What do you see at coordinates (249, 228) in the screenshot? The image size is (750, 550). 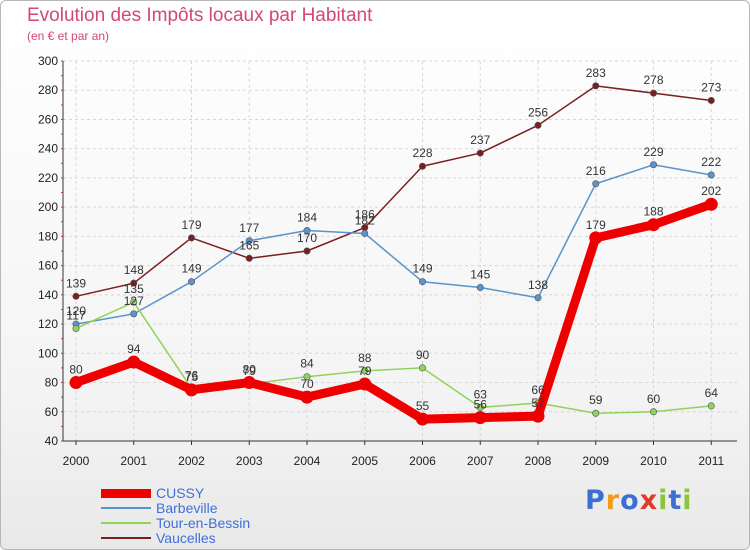 I see `data-label-barbeville: 177` at bounding box center [249, 228].